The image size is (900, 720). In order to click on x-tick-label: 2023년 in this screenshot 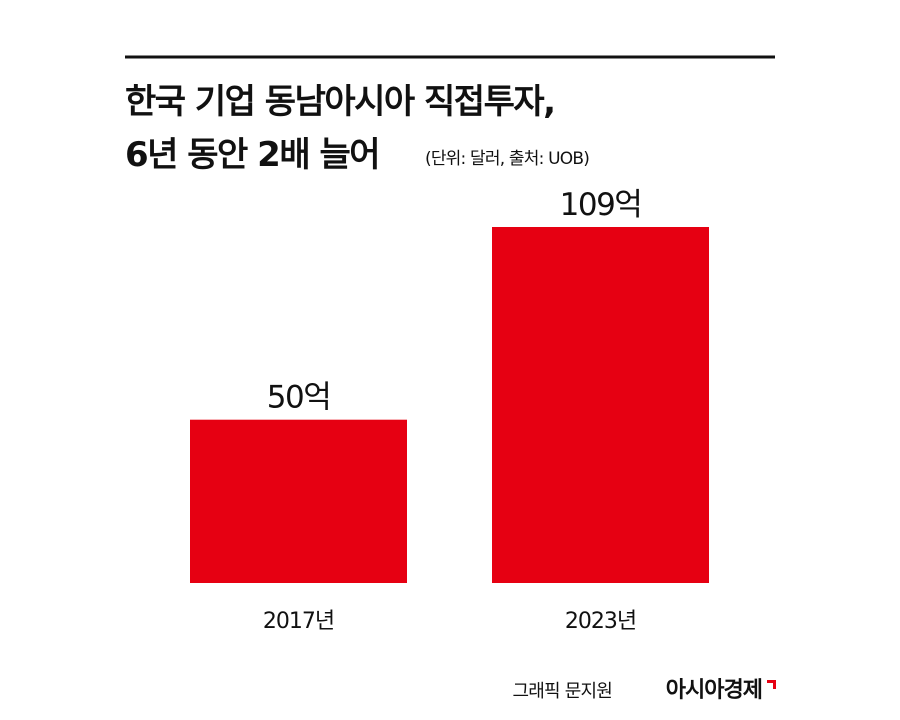, I will do `click(600, 621)`.